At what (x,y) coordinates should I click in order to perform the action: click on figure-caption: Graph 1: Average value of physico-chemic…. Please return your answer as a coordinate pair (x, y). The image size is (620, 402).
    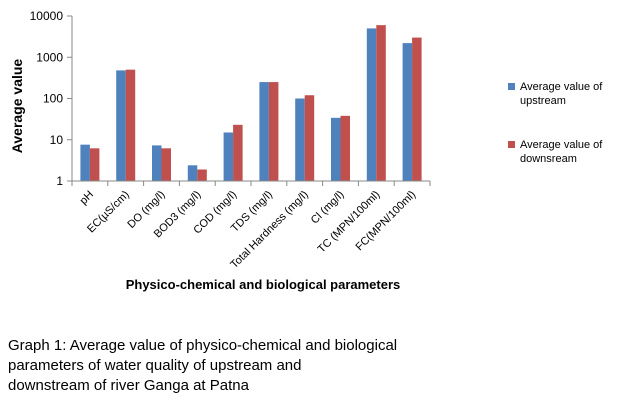
    Looking at the image, I should click on (268, 366).